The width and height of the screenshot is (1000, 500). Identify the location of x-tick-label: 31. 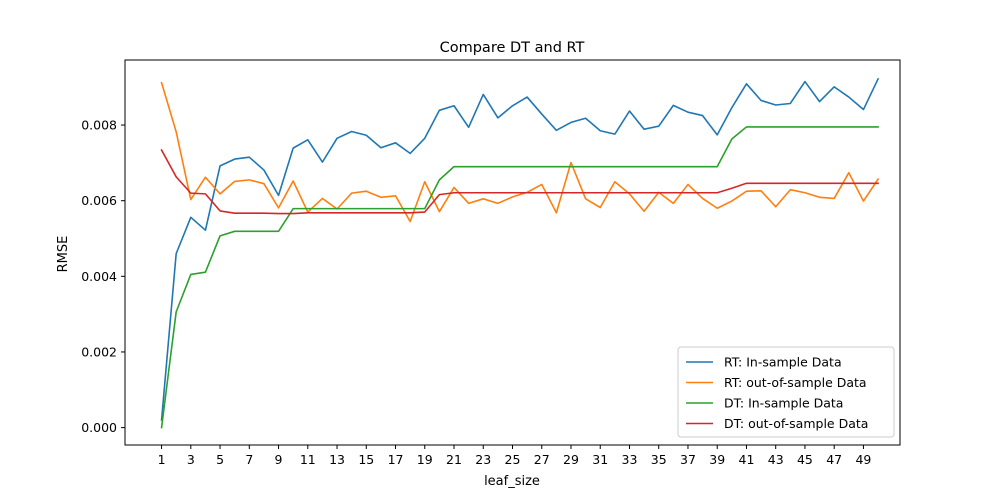
(600, 459).